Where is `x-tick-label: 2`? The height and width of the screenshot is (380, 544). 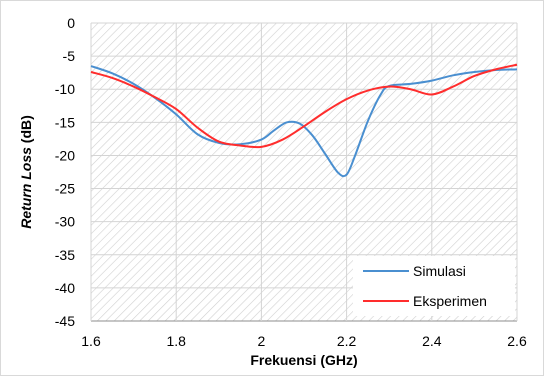 x-tick-label: 2 is located at coordinates (262, 341).